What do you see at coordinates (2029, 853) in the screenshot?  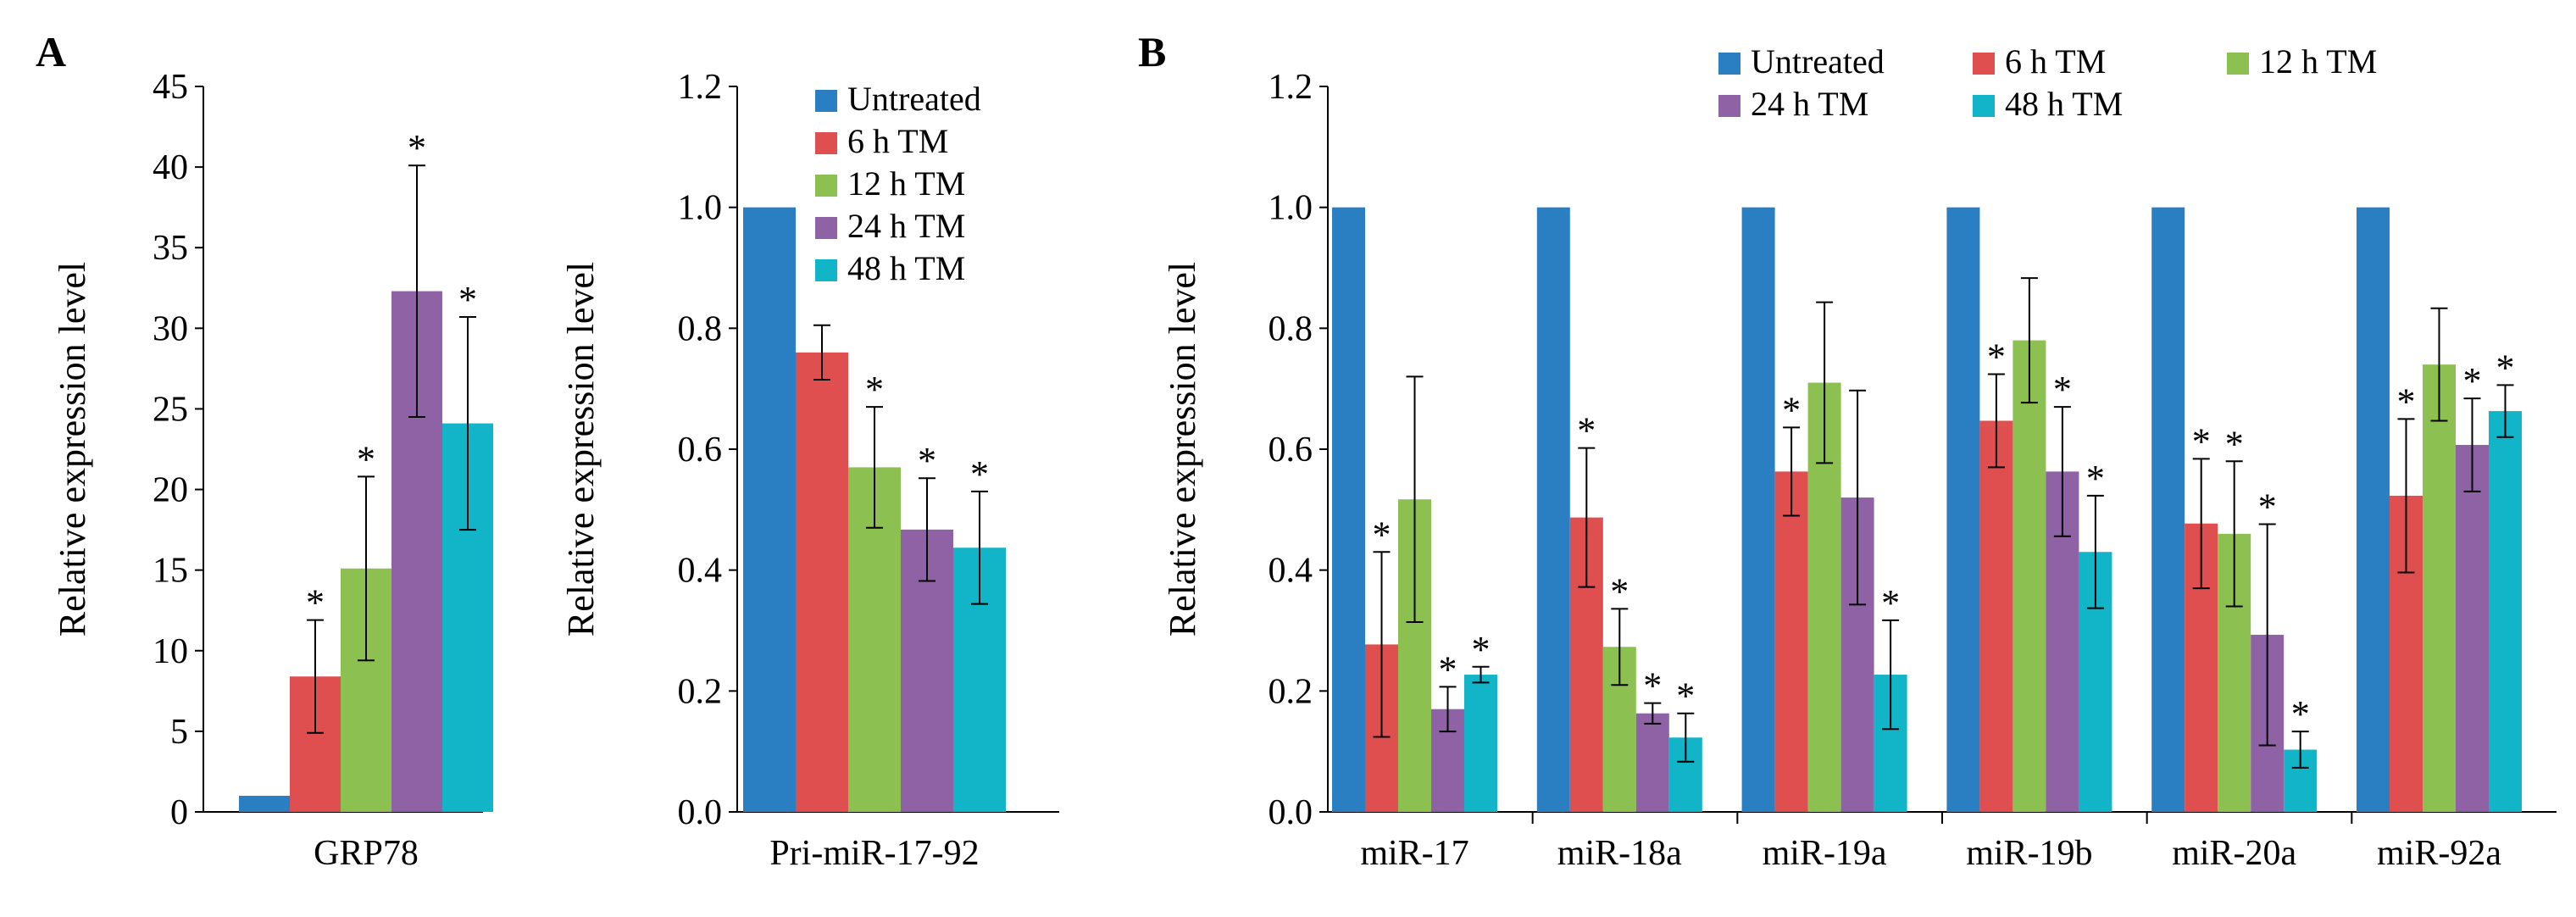 I see `x-category-label: miR-19b` at bounding box center [2029, 853].